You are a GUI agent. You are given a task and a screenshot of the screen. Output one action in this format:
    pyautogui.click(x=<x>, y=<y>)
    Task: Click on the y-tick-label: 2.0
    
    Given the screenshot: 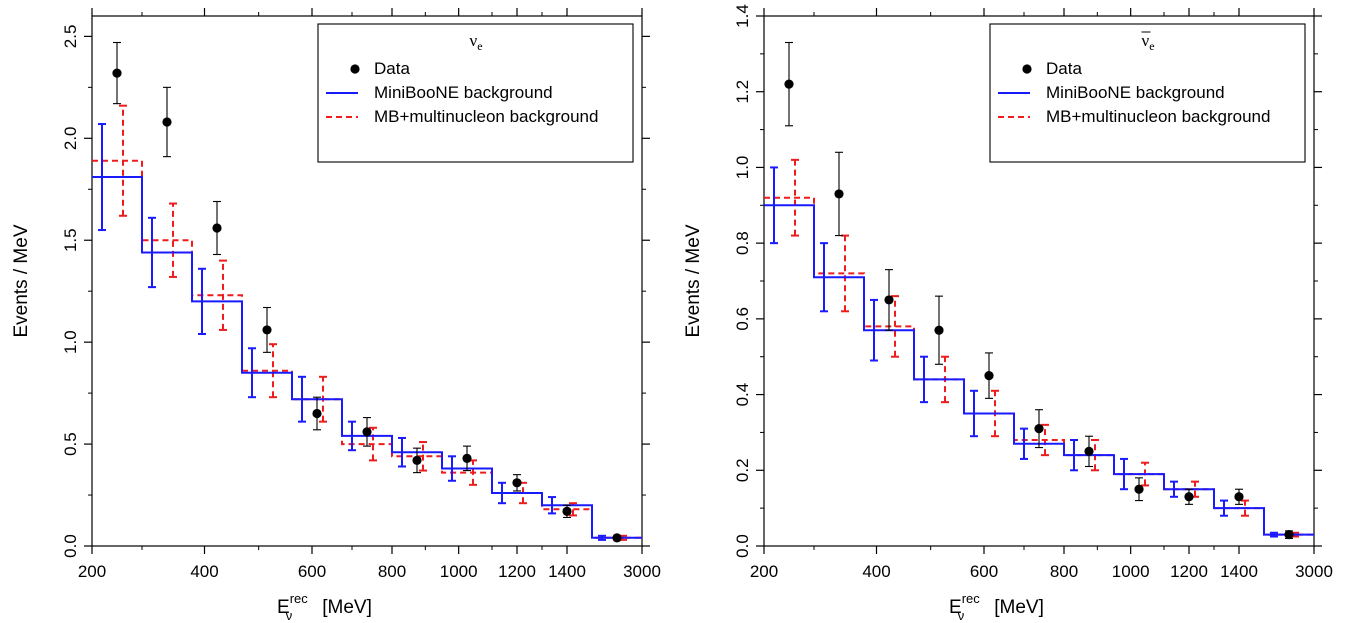 What is the action you would take?
    pyautogui.click(x=70, y=138)
    